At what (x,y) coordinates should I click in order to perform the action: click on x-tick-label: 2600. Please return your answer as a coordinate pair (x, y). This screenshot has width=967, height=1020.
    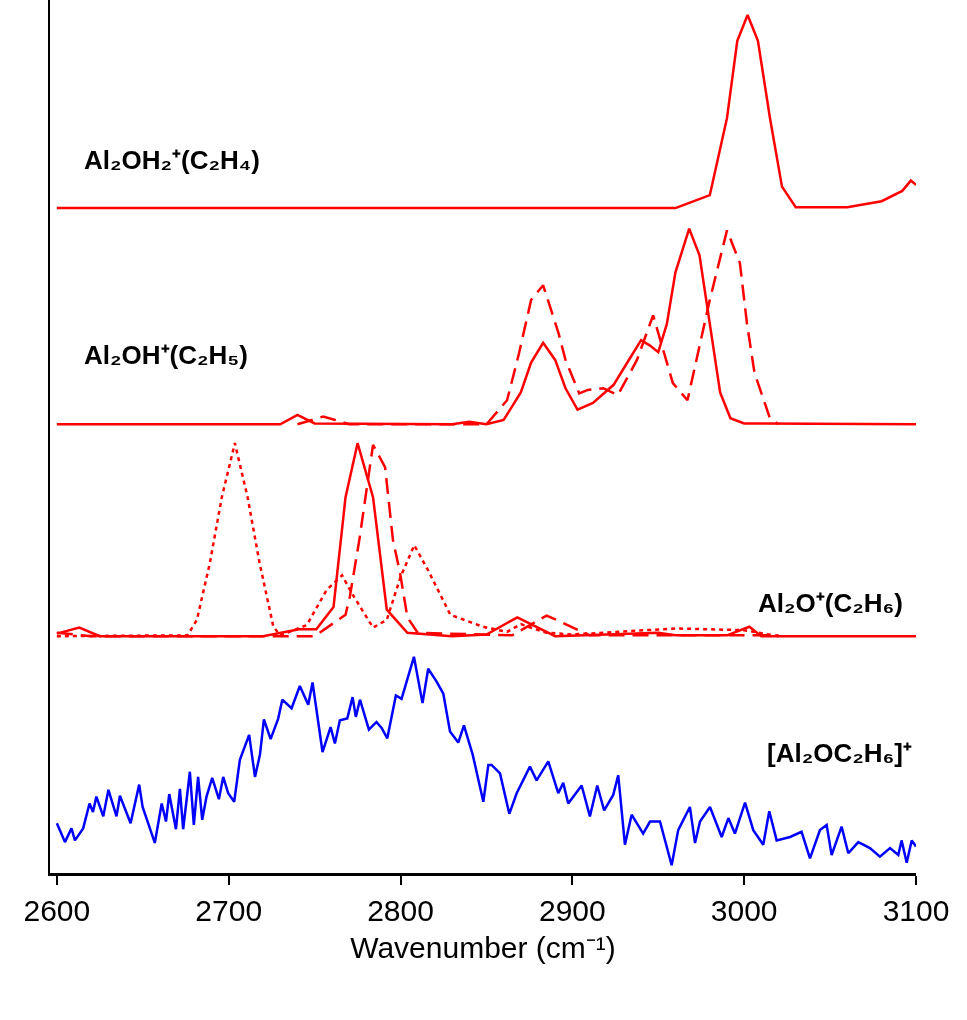
    Looking at the image, I should click on (57, 910).